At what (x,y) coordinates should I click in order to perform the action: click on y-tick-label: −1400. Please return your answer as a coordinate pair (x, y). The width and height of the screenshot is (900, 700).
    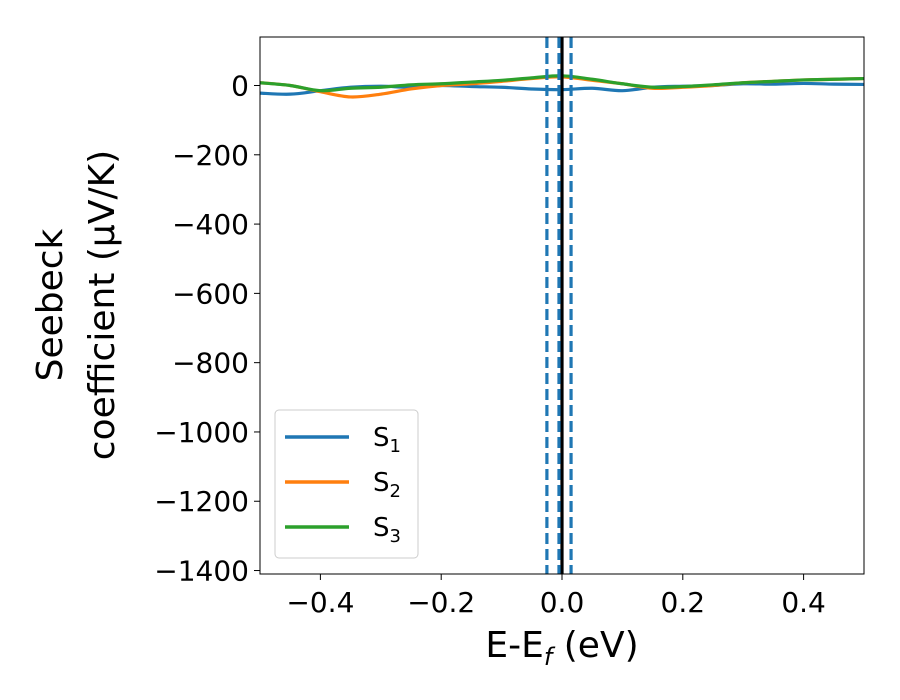
    Looking at the image, I should click on (201, 571).